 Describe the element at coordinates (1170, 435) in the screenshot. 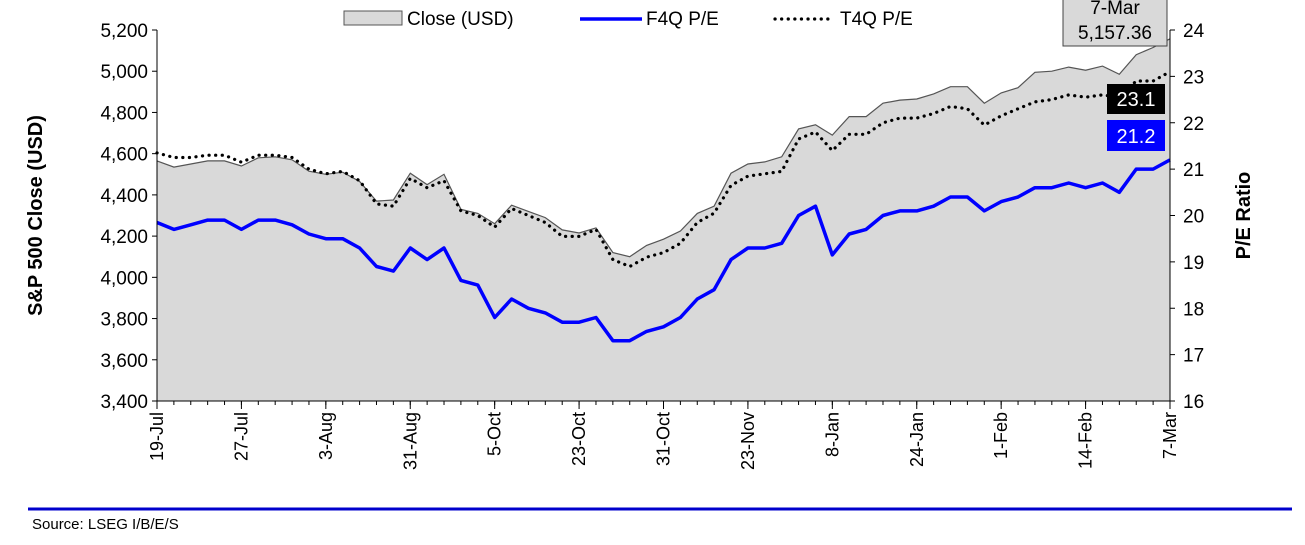

I see `x-tick-label: 7-Mar` at that location.